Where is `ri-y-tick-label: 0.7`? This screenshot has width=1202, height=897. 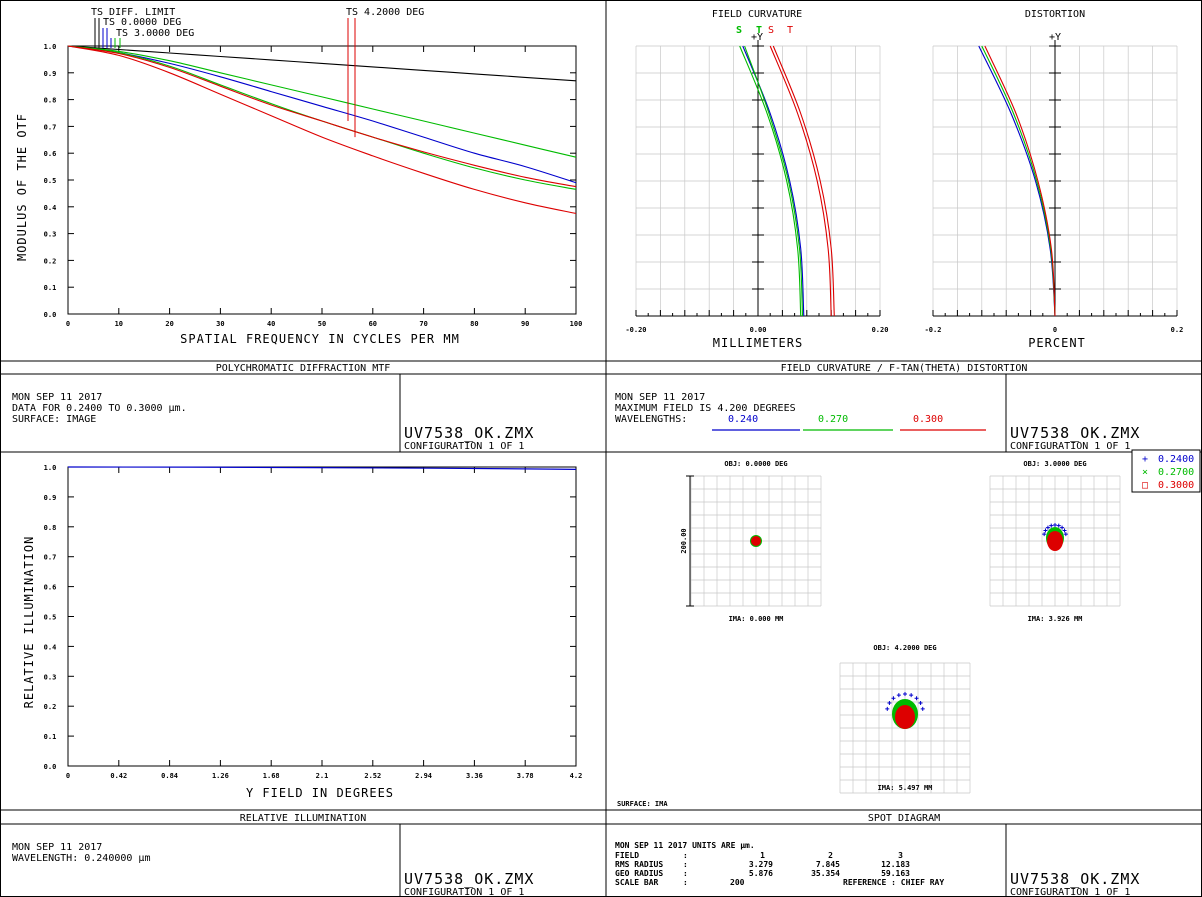 ri-y-tick-label: 0.7 is located at coordinates (50, 558).